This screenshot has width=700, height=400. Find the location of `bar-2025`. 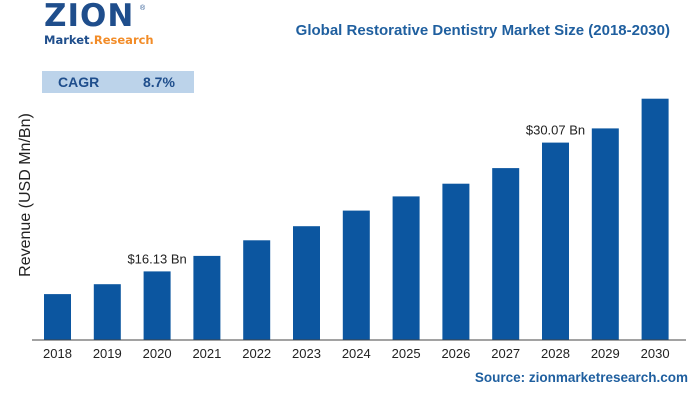

bar-2025 is located at coordinates (406, 268).